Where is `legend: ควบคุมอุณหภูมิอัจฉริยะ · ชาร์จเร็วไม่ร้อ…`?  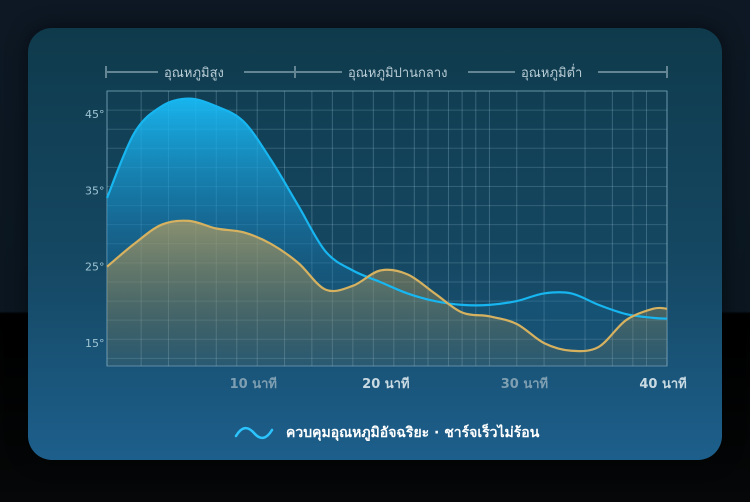
legend: ควบคุมอุณหภูมิอัจฉริยะ · ชาร์จเร็วไม่ร้อ… is located at coordinates (386, 433).